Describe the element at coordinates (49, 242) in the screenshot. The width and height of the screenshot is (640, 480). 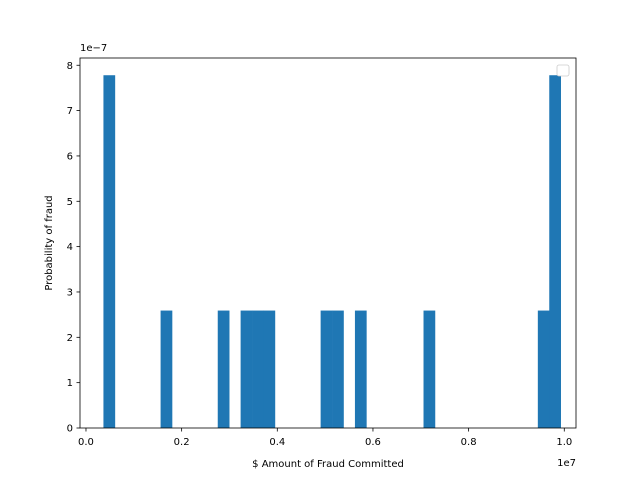
I see `y-axis-label: Probability of fraud` at that location.